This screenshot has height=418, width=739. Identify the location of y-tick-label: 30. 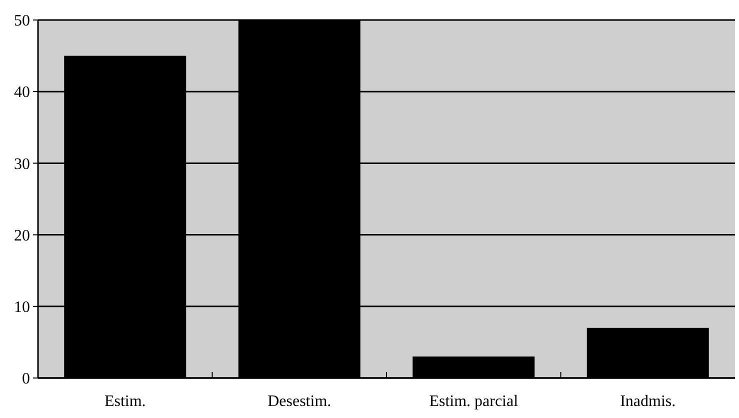
(22, 164).